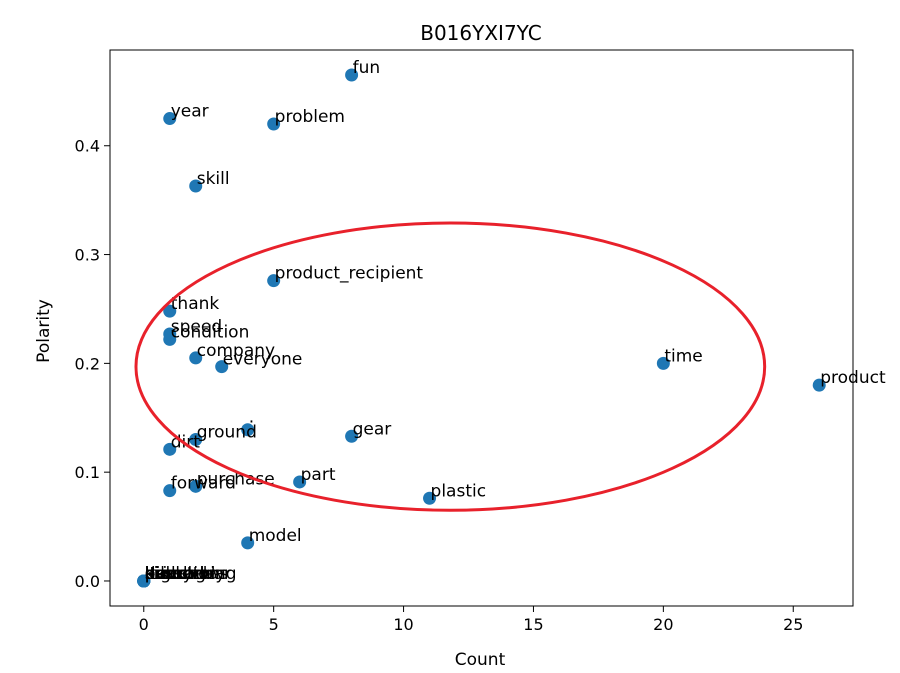 This screenshot has width=900, height=673. I want to click on point-label: speed, so click(196, 327).